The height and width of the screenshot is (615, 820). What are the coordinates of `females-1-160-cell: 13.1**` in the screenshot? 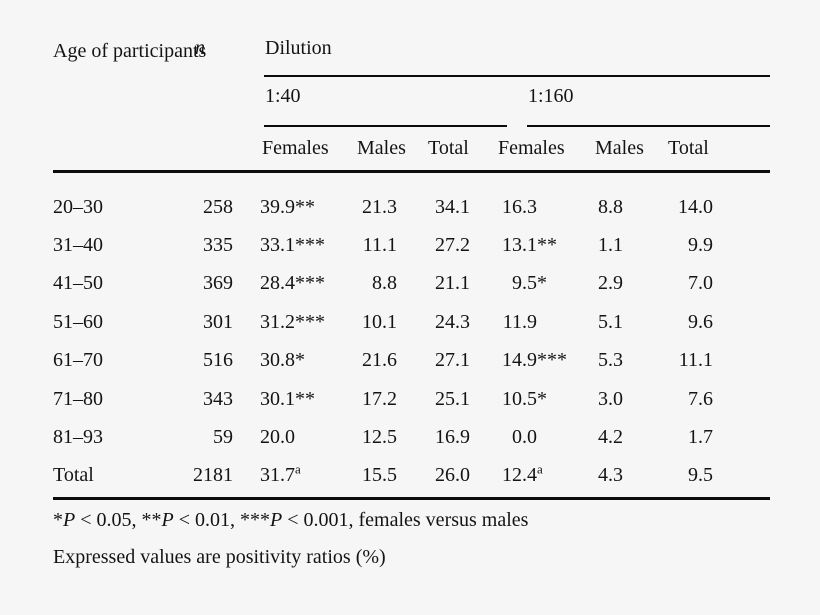 It's located at (529, 245).